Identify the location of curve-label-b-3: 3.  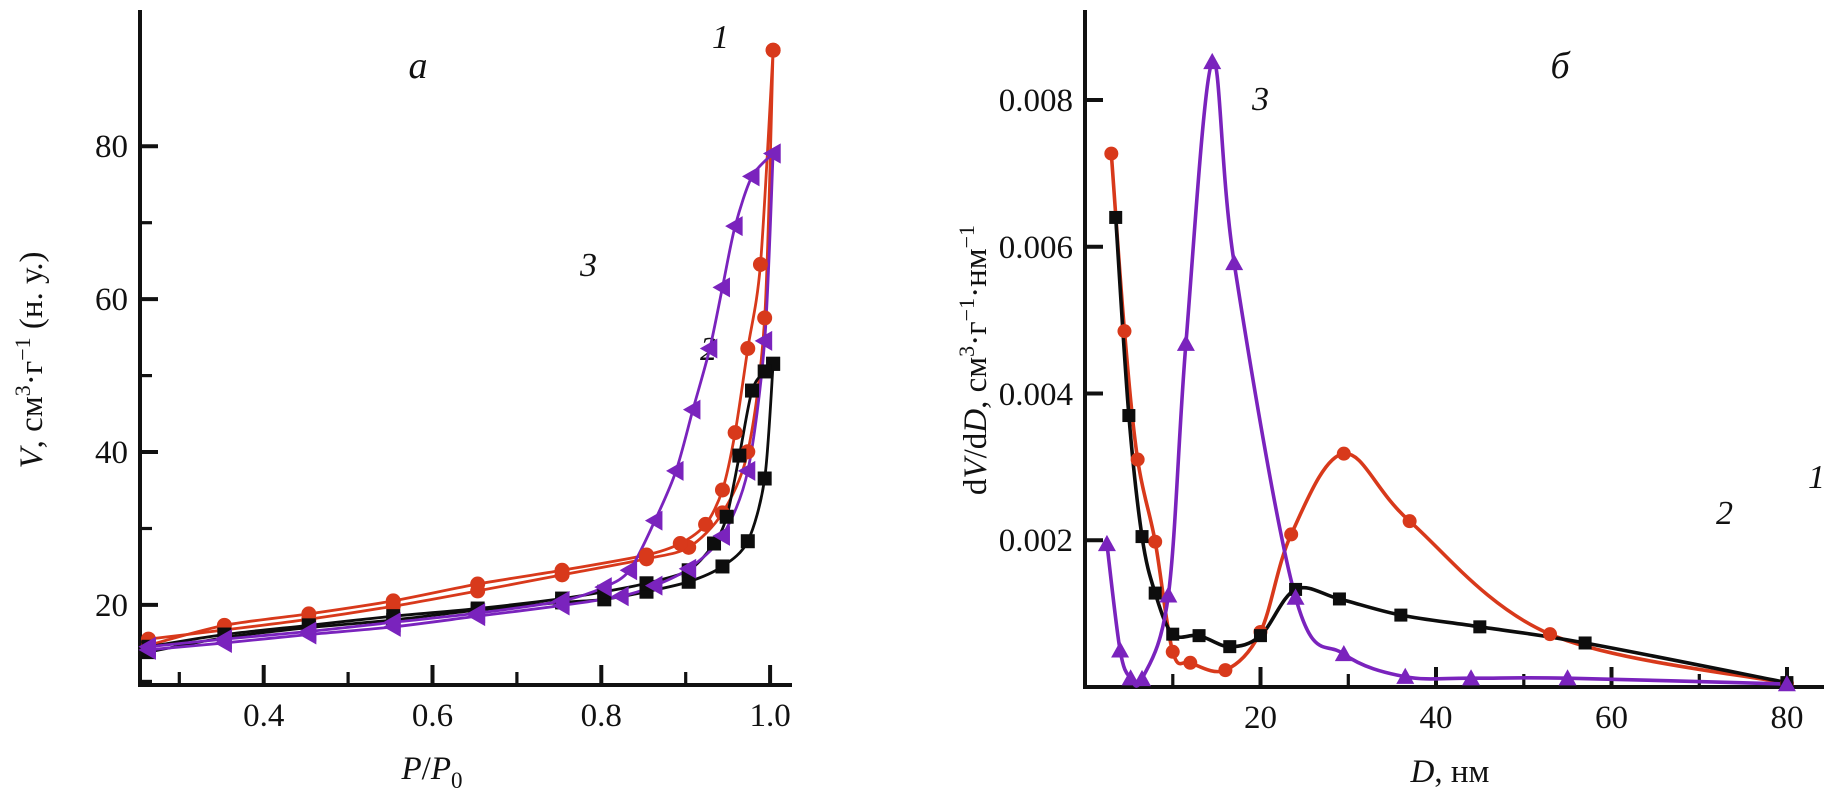
(1260, 99).